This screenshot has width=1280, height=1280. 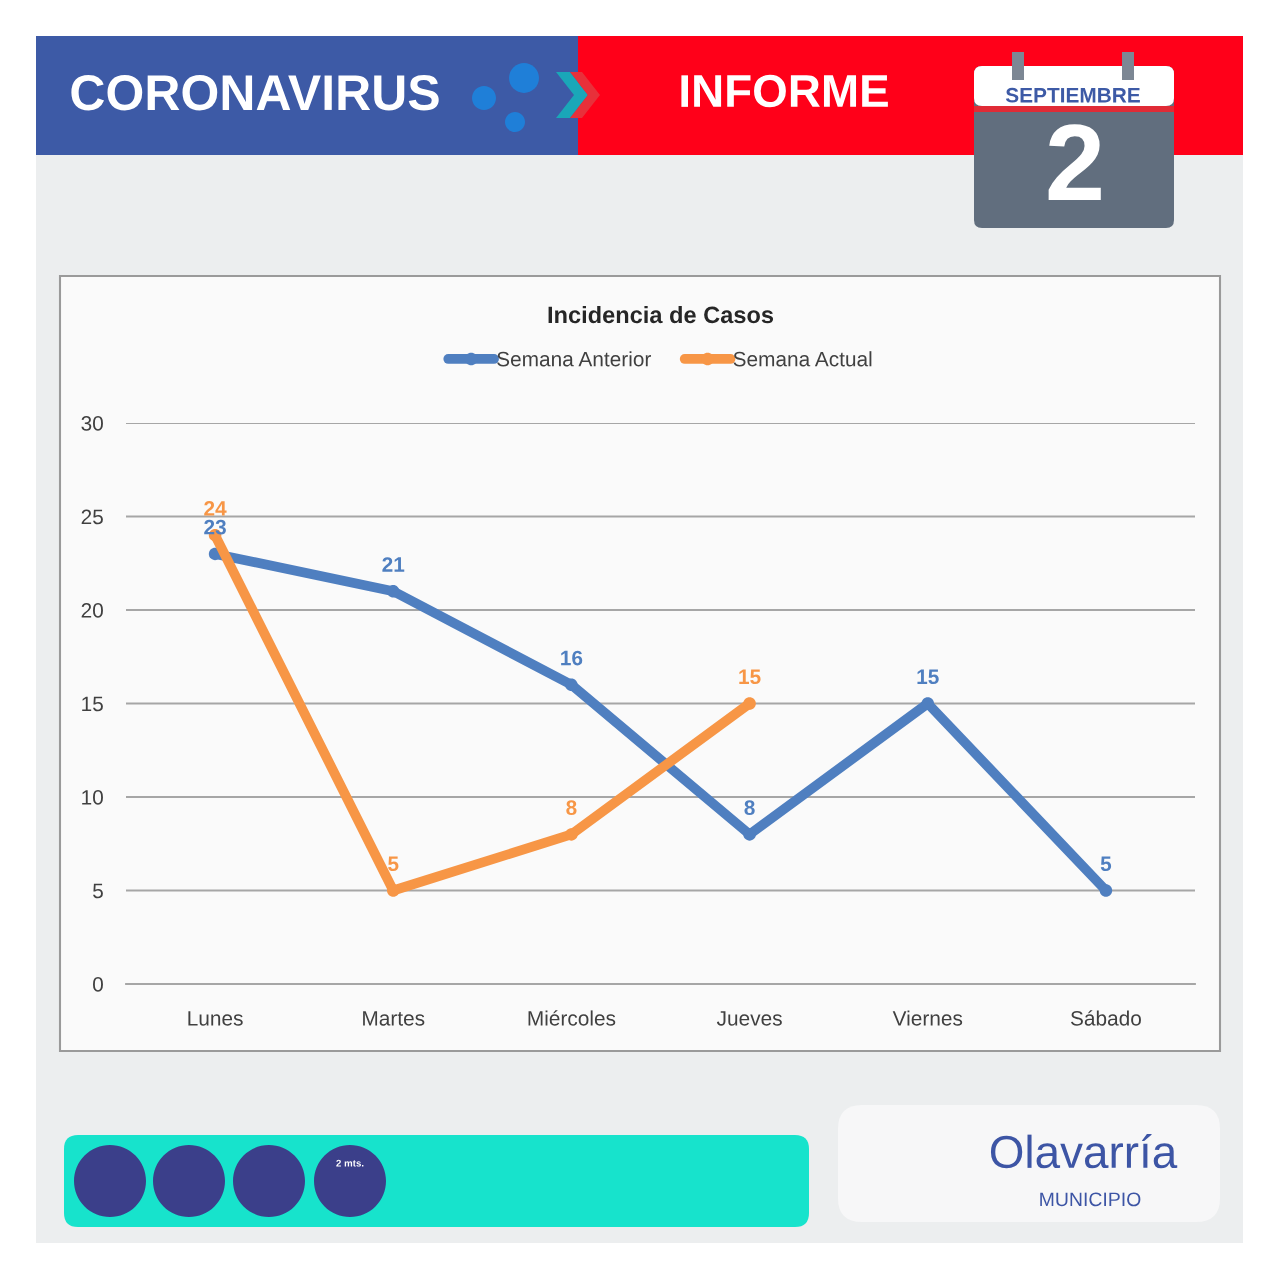 I want to click on y-tick-label: 0, so click(x=98, y=984).